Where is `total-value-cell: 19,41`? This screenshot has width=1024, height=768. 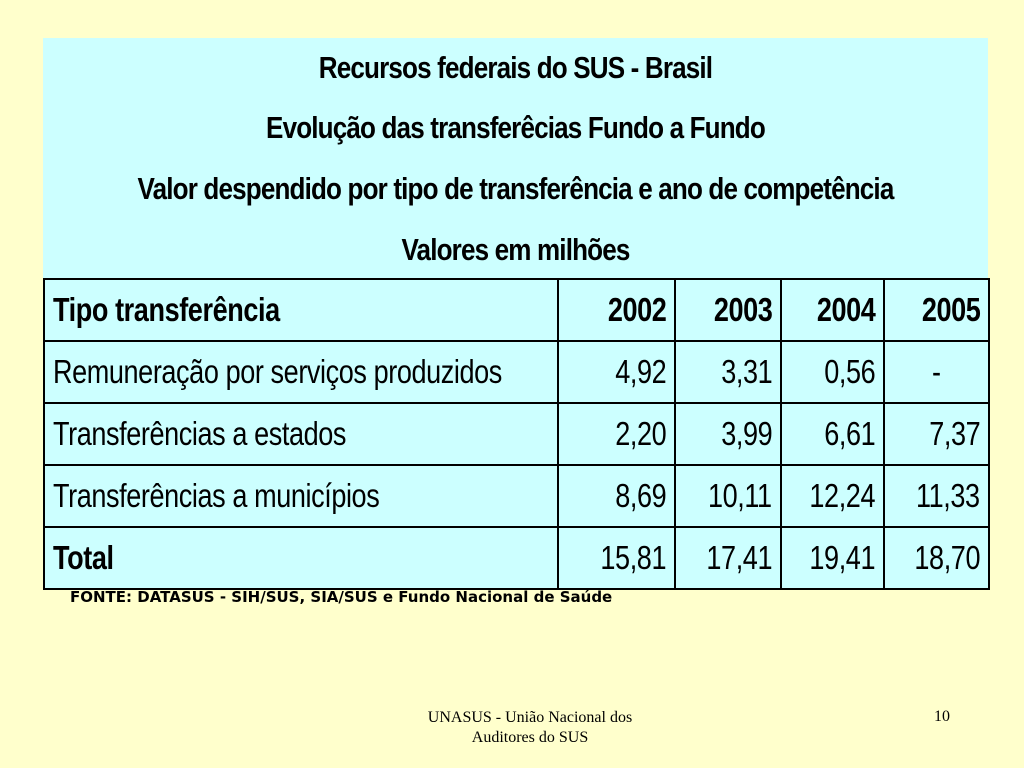 total-value-cell: 19,41 is located at coordinates (832, 558).